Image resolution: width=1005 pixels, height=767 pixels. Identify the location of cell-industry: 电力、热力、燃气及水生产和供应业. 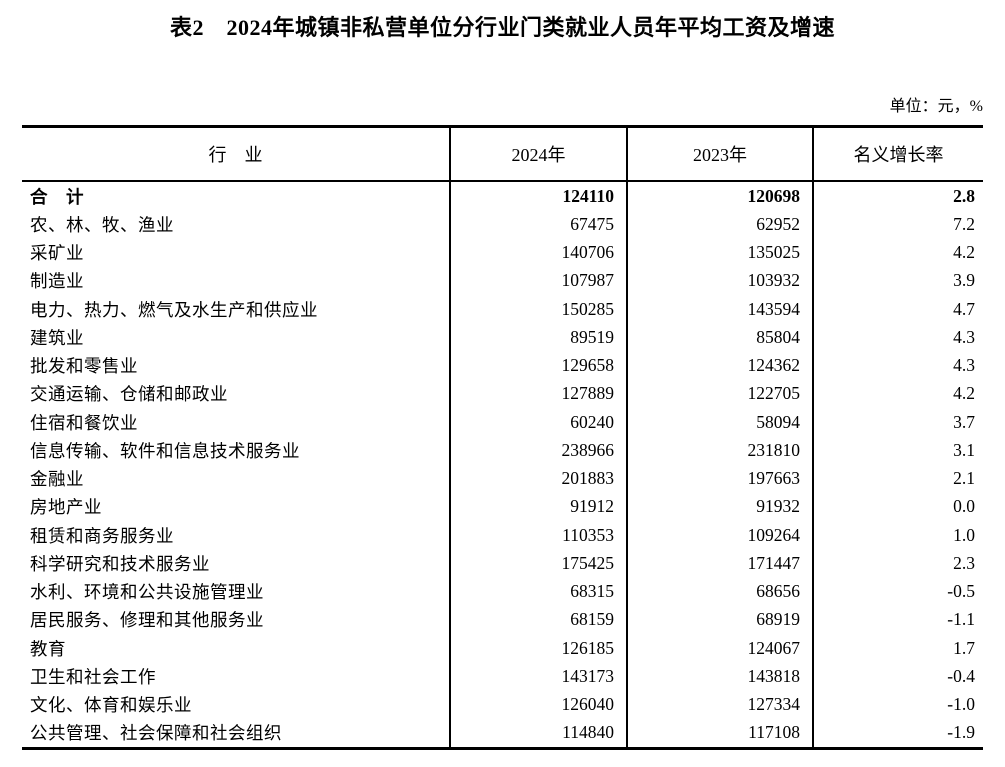
(236, 309).